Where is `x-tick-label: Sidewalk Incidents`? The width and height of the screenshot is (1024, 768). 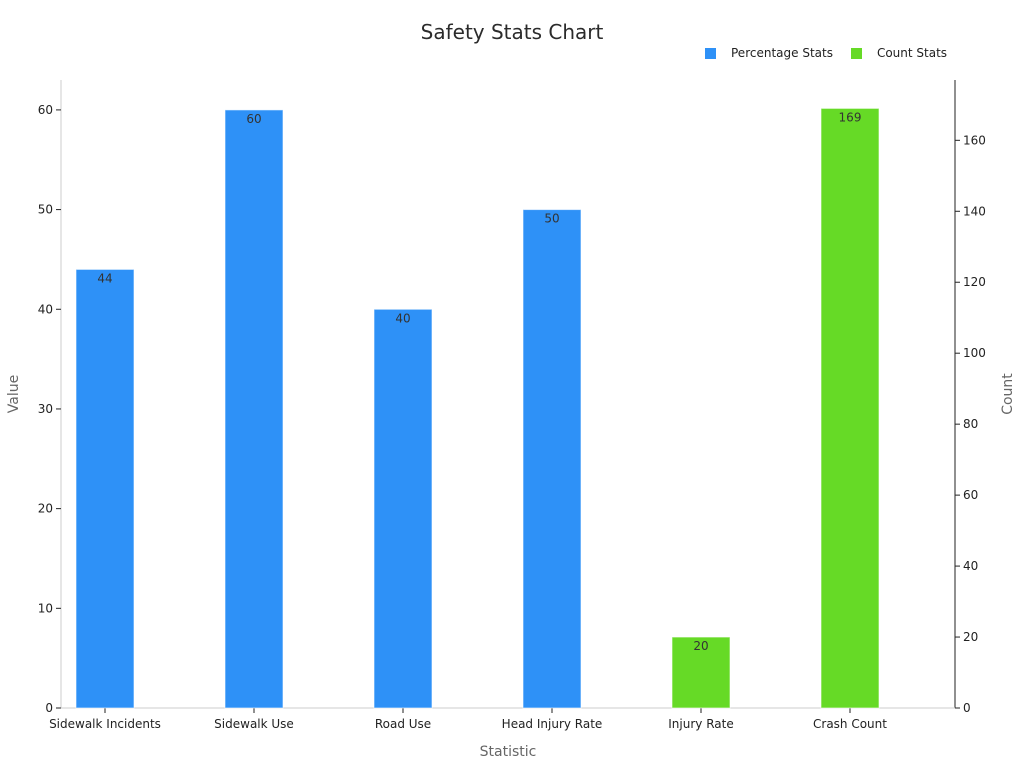
x-tick-label: Sidewalk Incidents is located at coordinates (105, 724).